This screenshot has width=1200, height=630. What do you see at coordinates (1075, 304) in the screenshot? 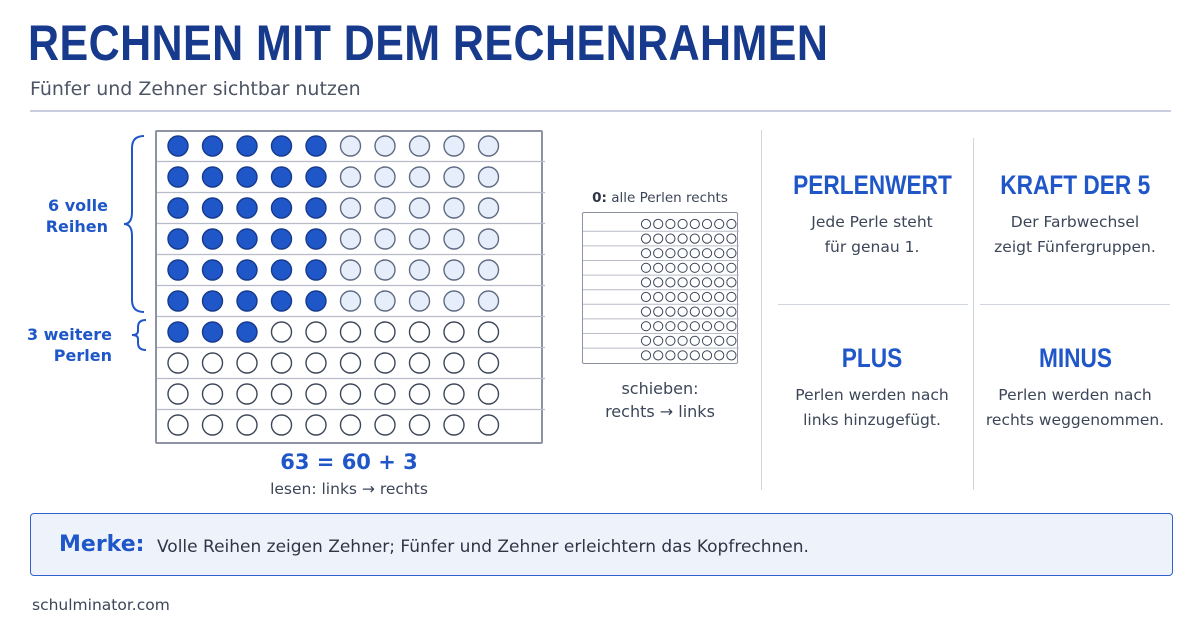
I see `divider-horizontal-right` at bounding box center [1075, 304].